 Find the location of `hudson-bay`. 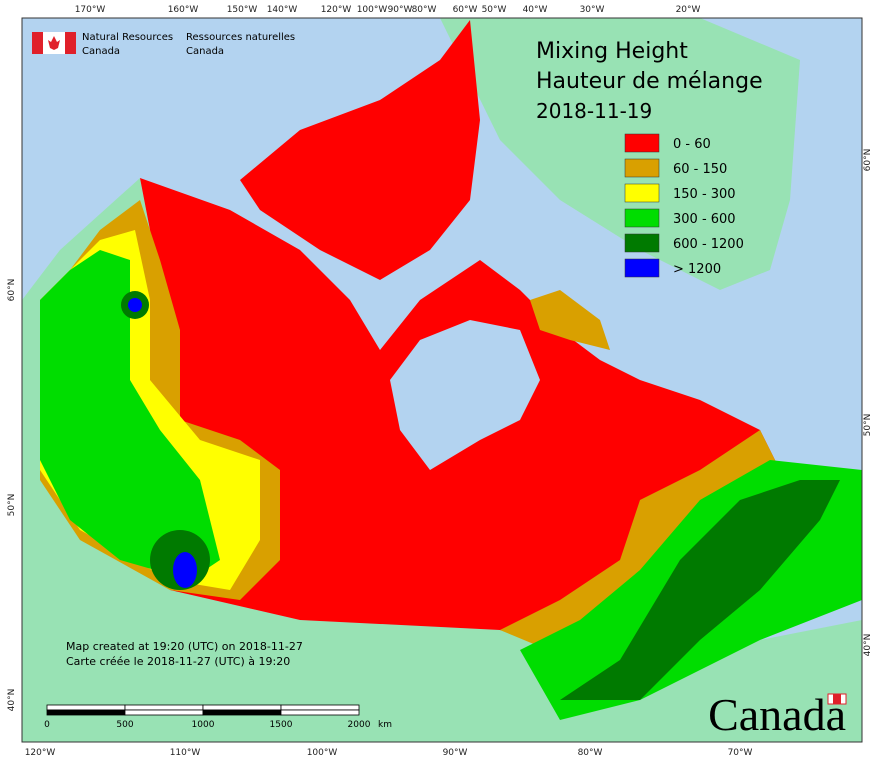

hudson-bay is located at coordinates (465, 395).